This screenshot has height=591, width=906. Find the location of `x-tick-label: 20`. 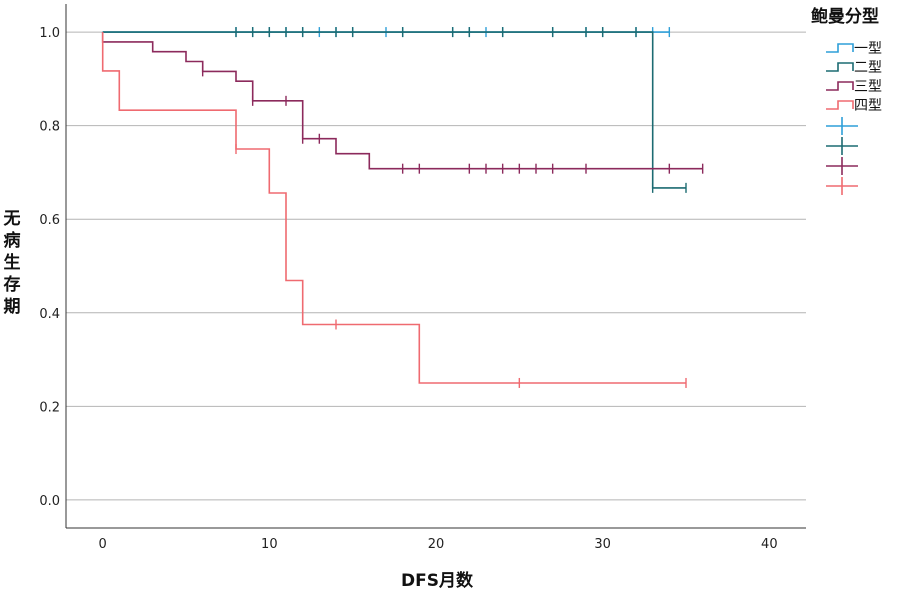

x-tick-label: 20 is located at coordinates (436, 544).